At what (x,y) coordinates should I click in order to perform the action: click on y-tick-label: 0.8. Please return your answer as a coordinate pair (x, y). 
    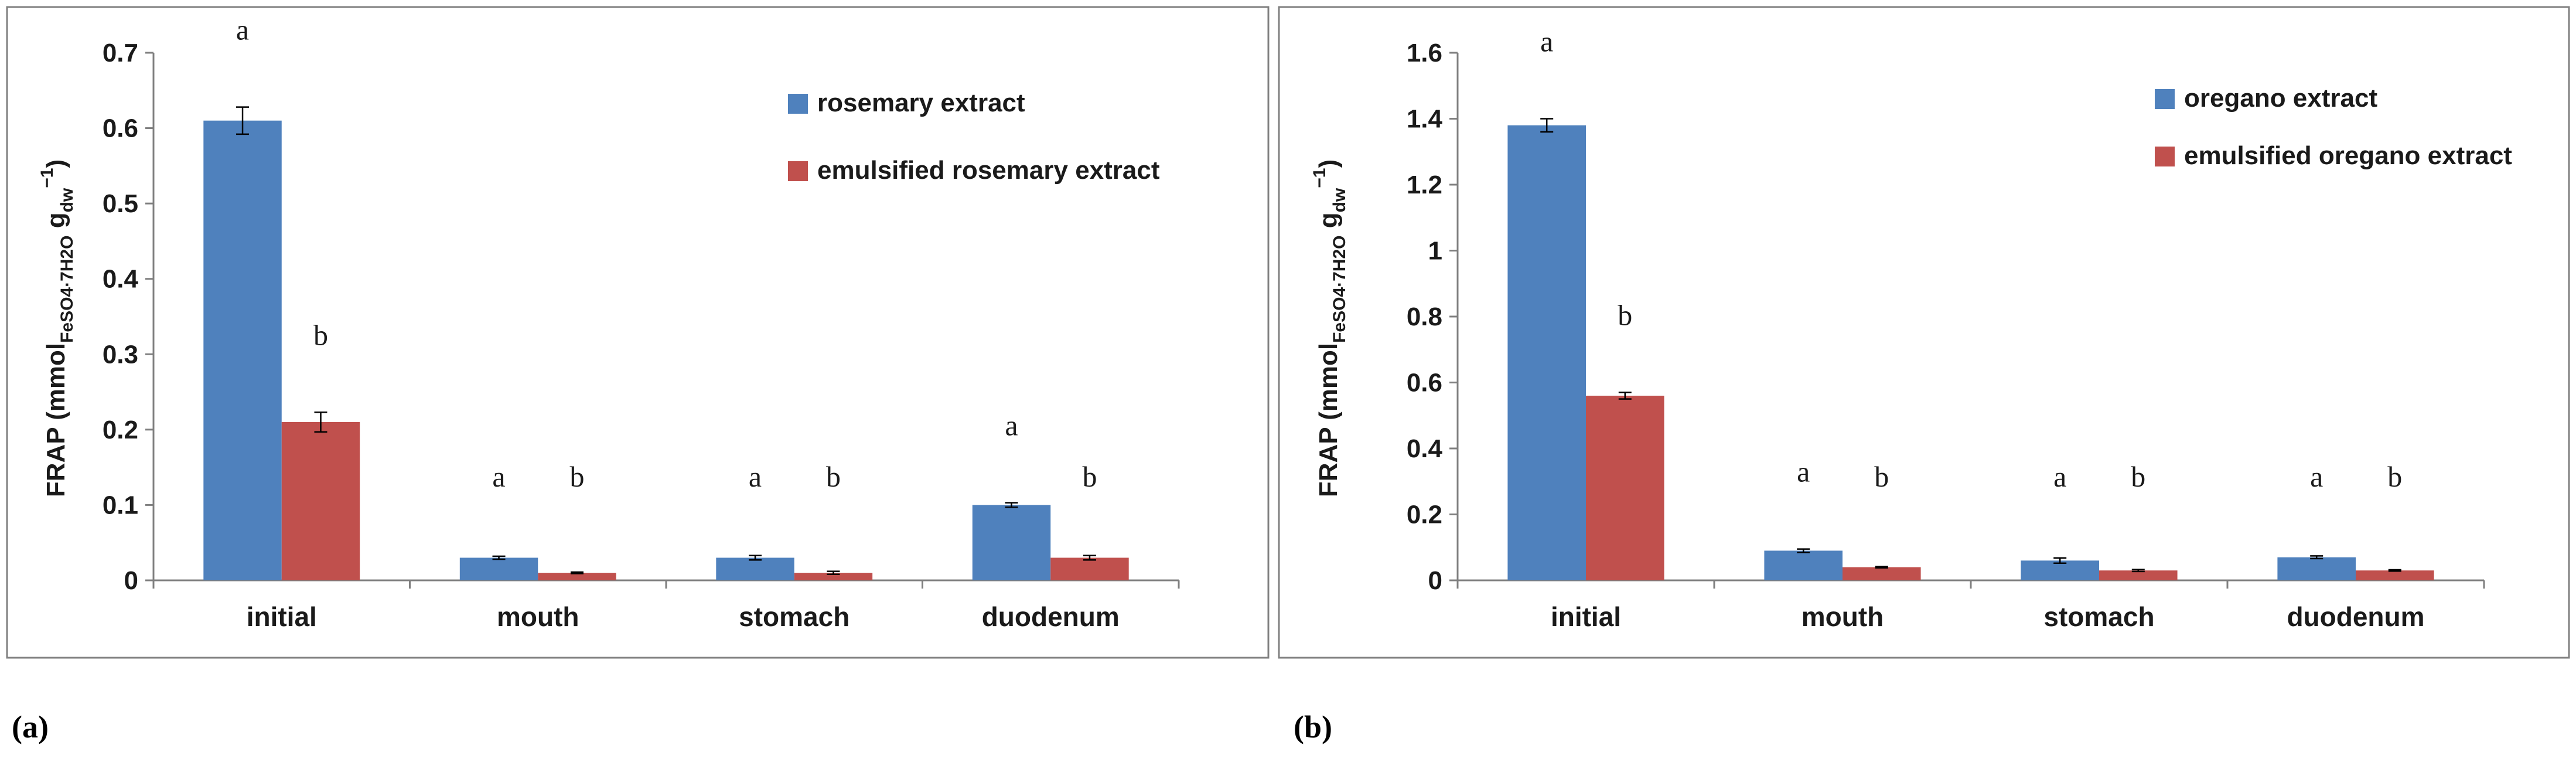
    Looking at the image, I should click on (1424, 316).